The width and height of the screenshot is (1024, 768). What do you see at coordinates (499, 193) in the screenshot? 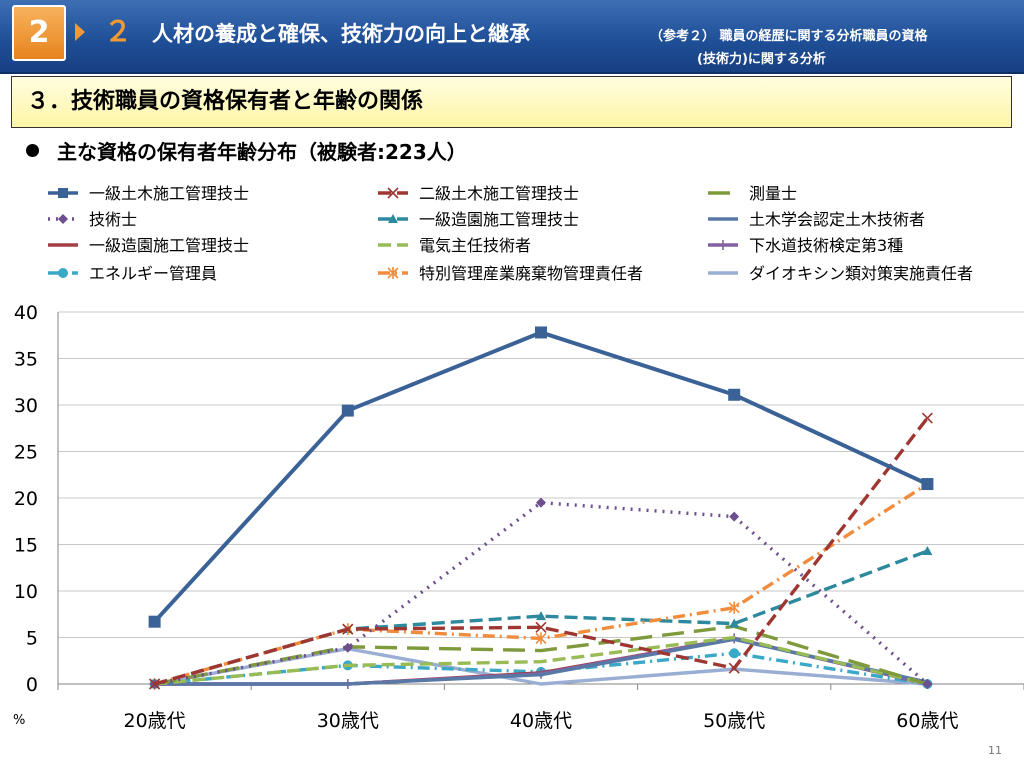
I see `legend-label: 二級土木施工管理技士` at bounding box center [499, 193].